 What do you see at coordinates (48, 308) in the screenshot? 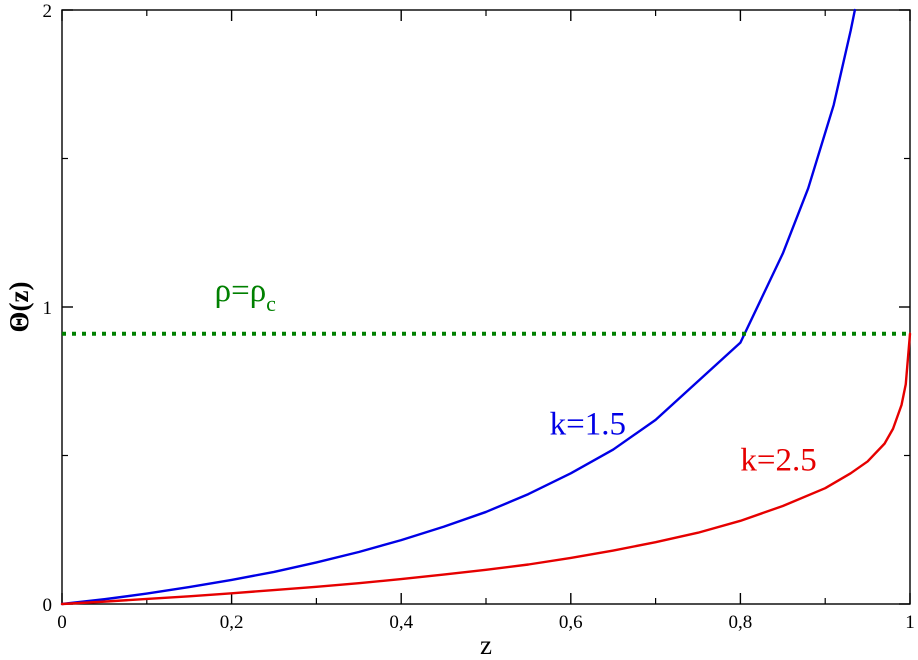
I see `y-tick-label: 1` at bounding box center [48, 308].